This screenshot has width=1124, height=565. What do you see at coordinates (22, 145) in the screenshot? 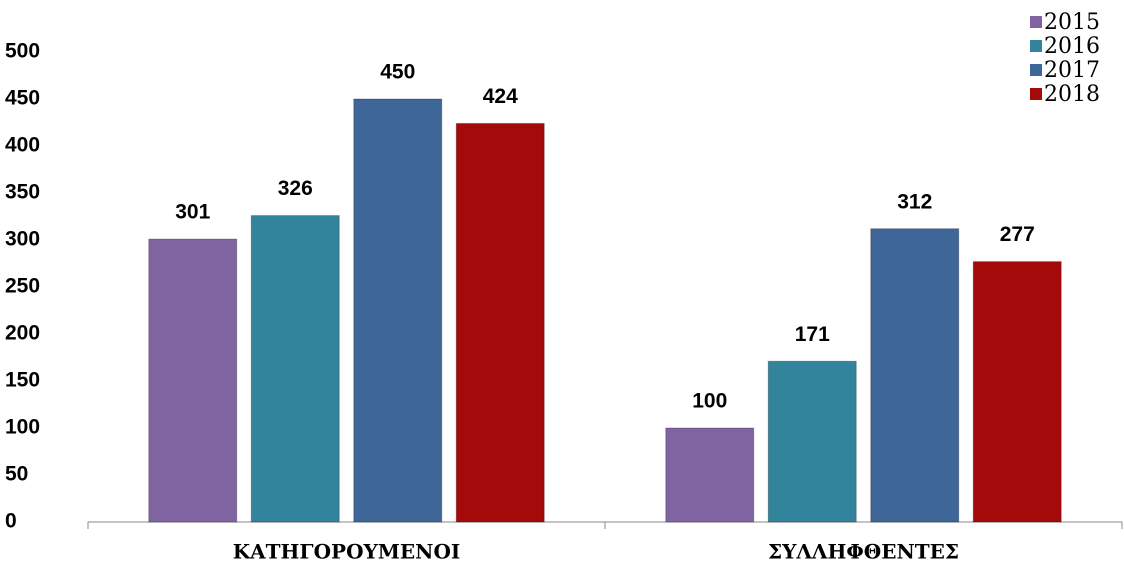
I see `y-tick-label: 400` at bounding box center [22, 145].